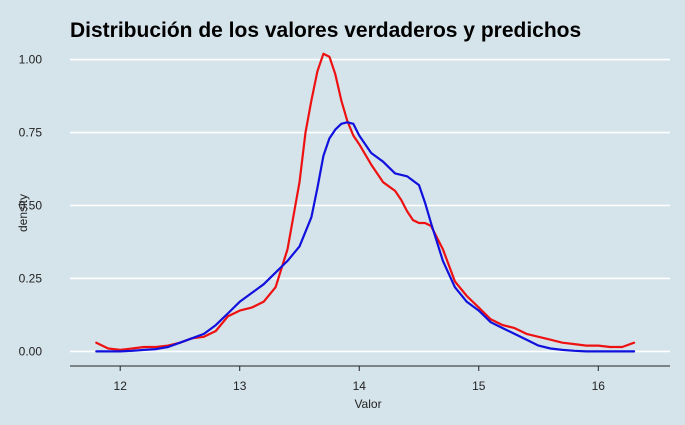 Image resolution: width=685 pixels, height=425 pixels. I want to click on y-tick-label: 0.00, so click(31, 351).